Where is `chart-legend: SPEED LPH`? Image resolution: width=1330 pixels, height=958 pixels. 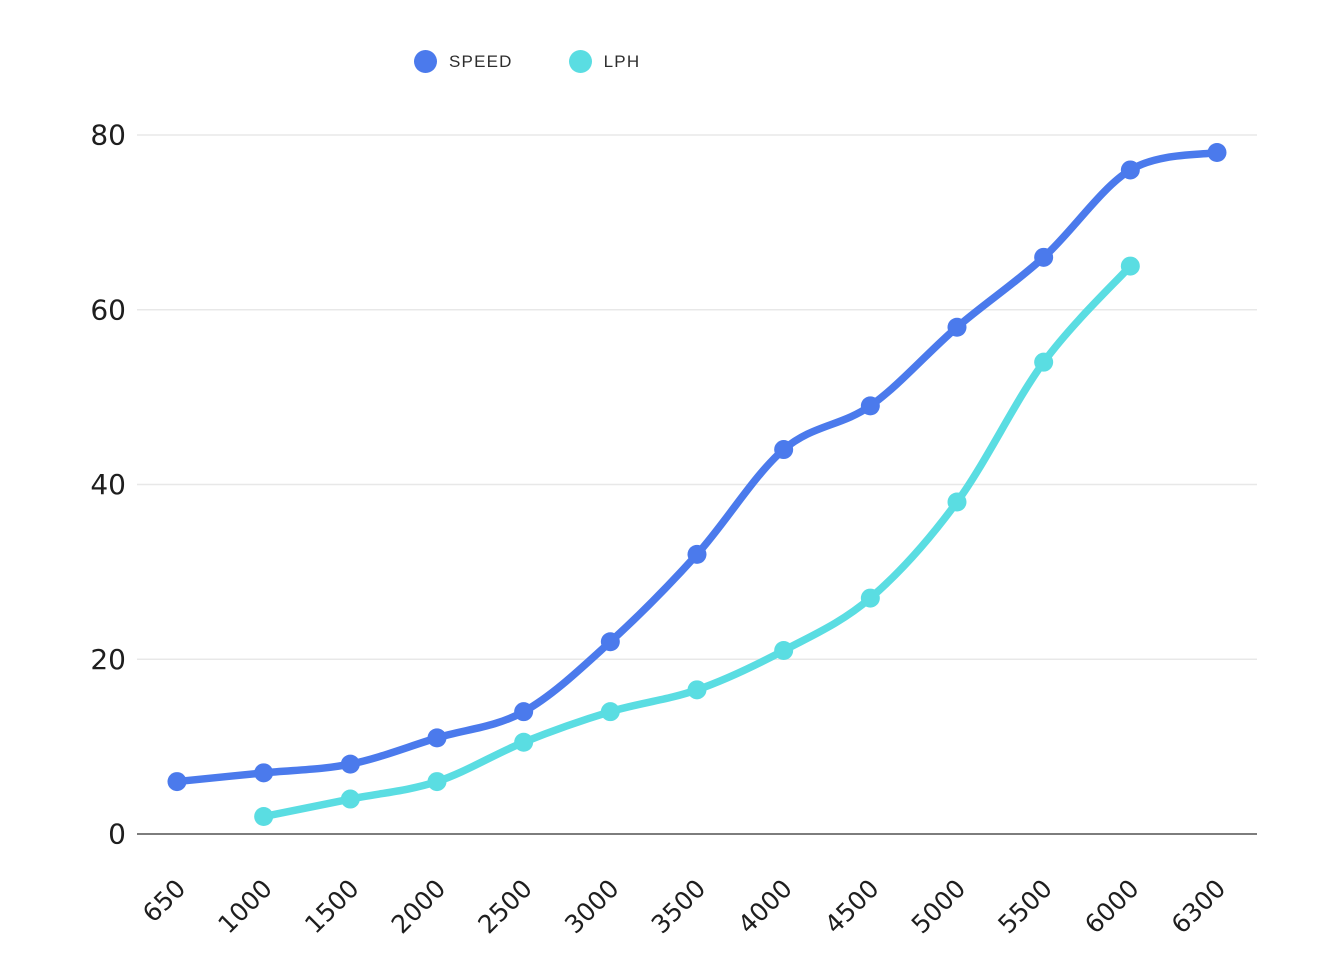 chart-legend: SPEED LPH is located at coordinates (527, 61).